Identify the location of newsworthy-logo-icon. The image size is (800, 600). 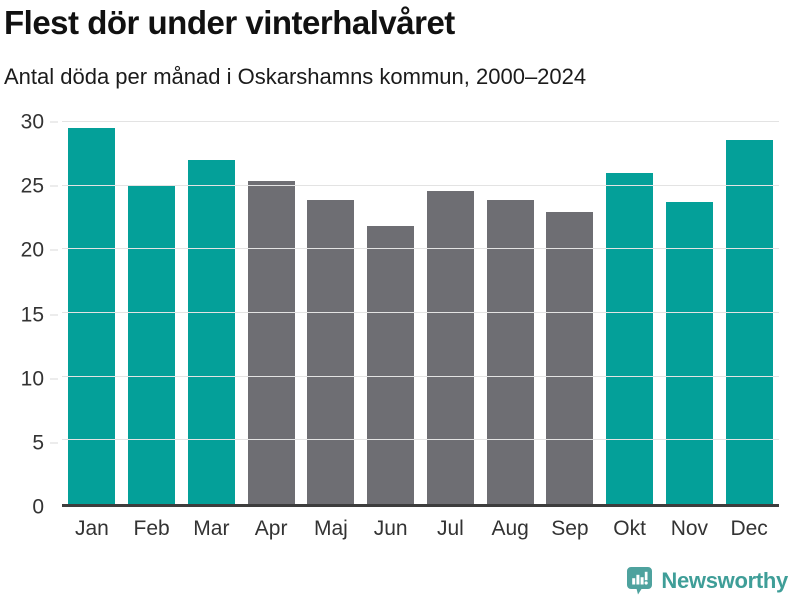
(640, 581).